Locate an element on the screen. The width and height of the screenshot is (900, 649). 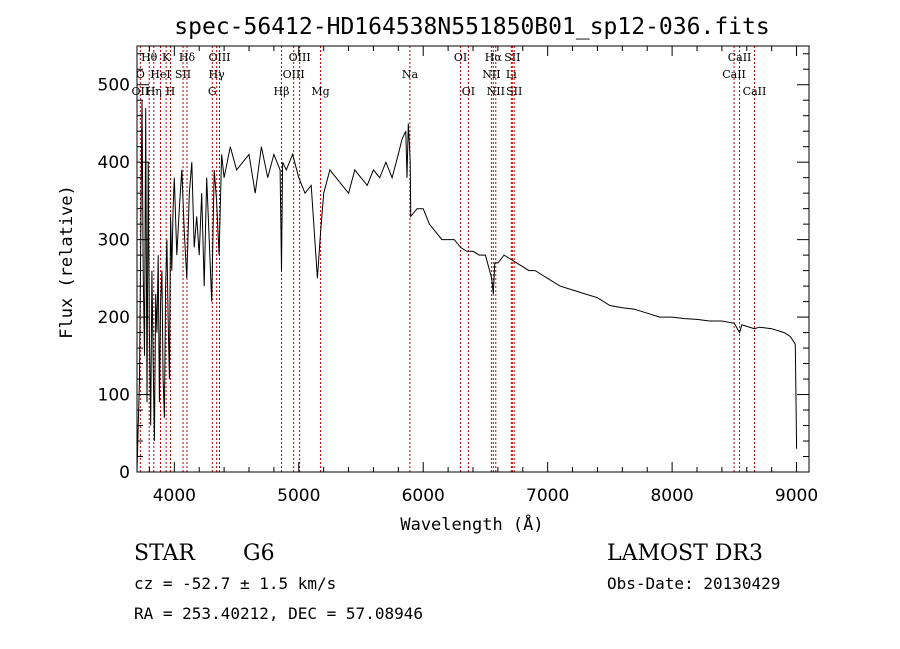
line-label: Mg is located at coordinates (320, 91).